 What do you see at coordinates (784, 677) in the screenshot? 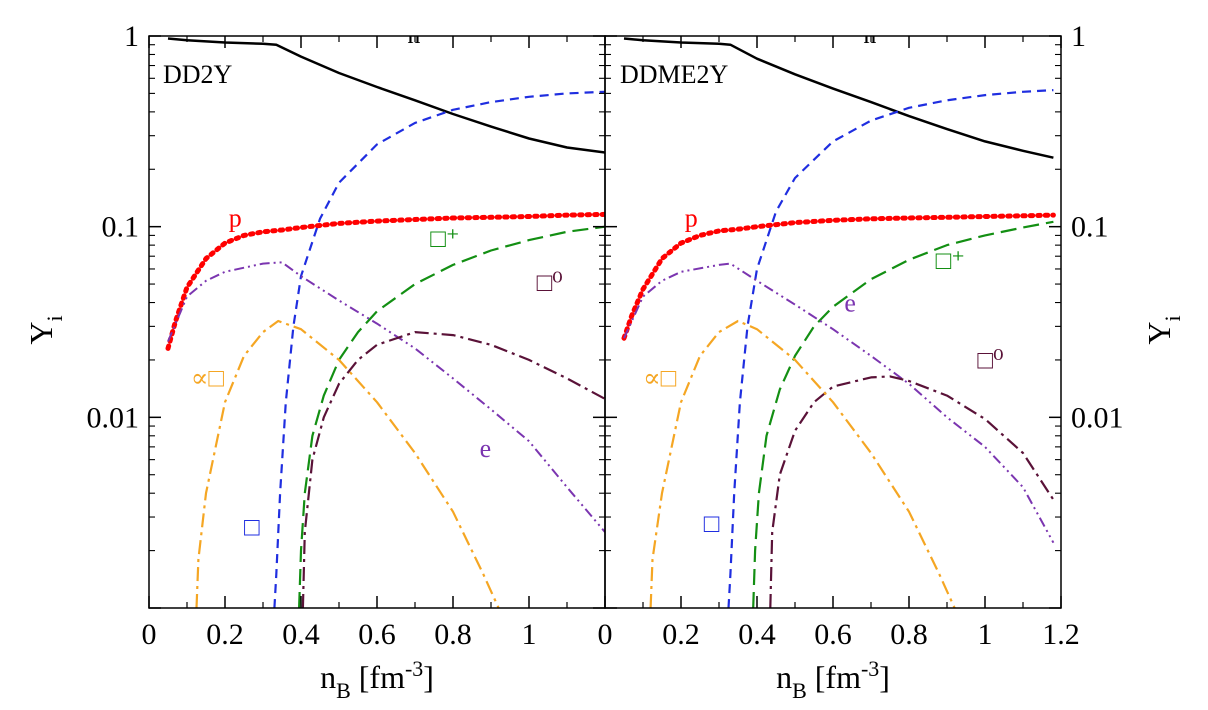
I see `x-label-main-r: n` at bounding box center [784, 677].